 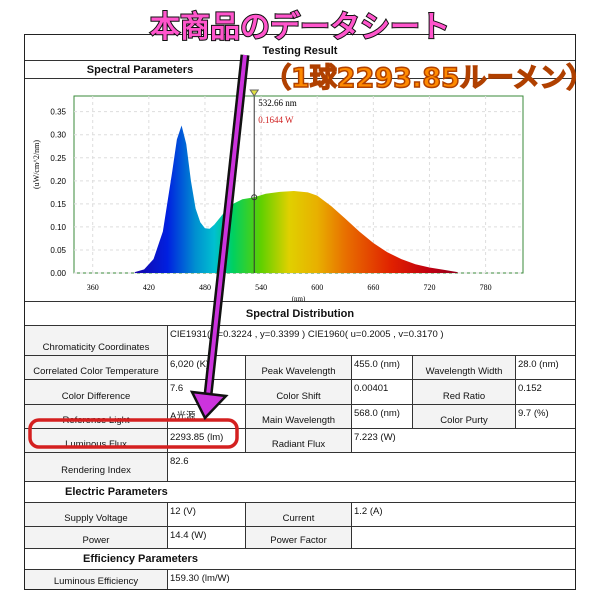 What do you see at coordinates (140, 559) in the screenshot?
I see `efficiency-parameters-heading: Efficiency Parameters` at bounding box center [140, 559].